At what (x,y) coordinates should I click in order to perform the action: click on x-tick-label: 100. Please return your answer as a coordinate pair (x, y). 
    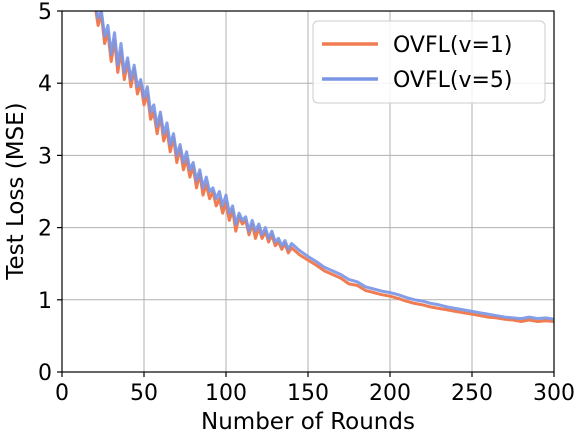
    Looking at the image, I should click on (226, 393).